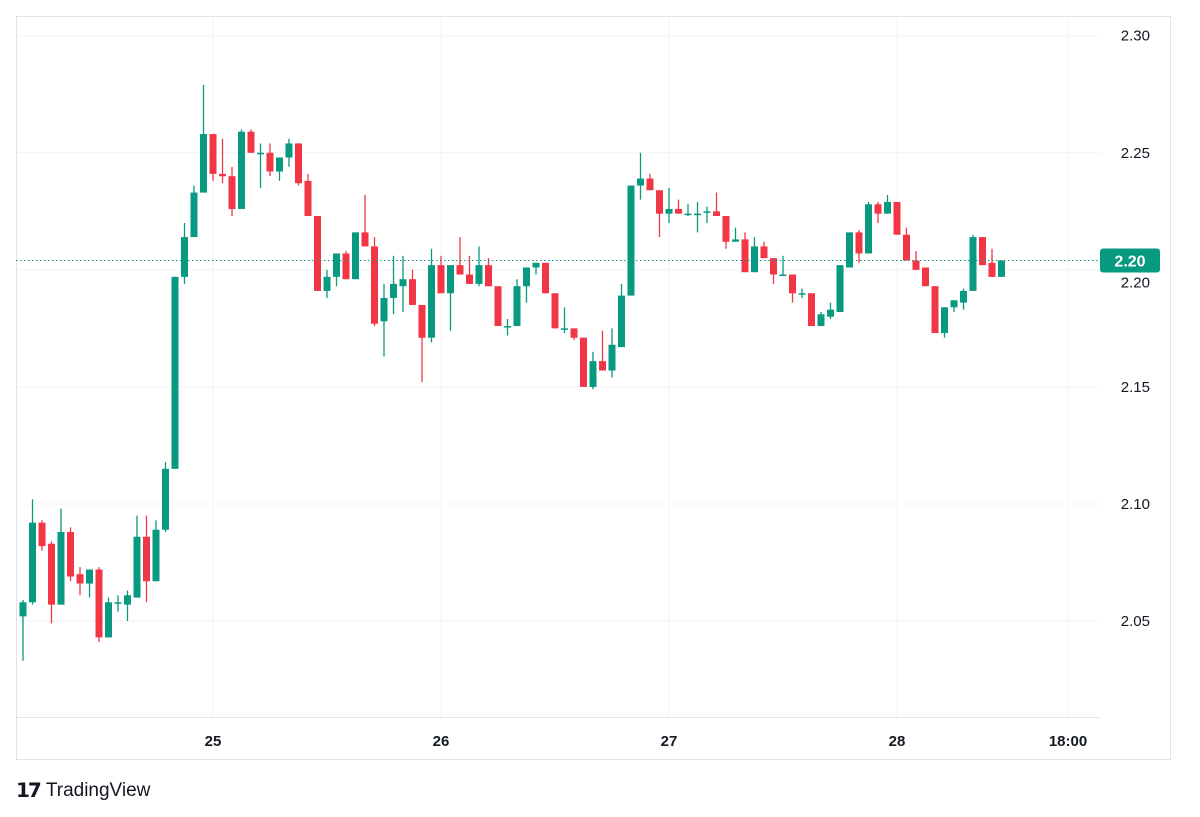 Image resolution: width=1200 pixels, height=817 pixels. What do you see at coordinates (1135, 36) in the screenshot?
I see `y-tick-label: 2.30` at bounding box center [1135, 36].